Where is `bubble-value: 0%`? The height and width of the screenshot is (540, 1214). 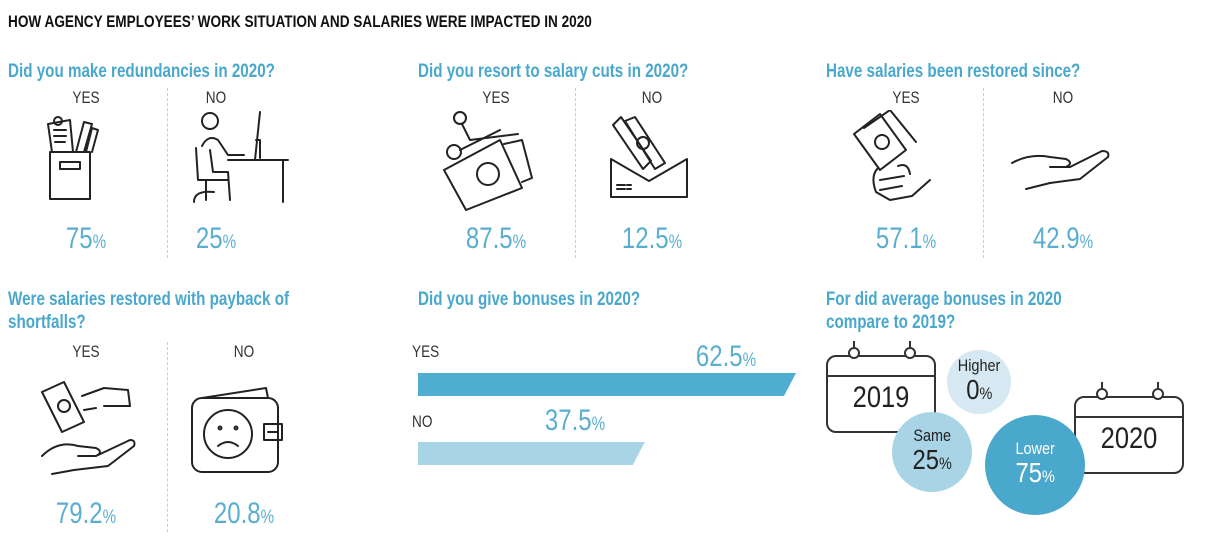 bubble-value: 0% is located at coordinates (979, 389).